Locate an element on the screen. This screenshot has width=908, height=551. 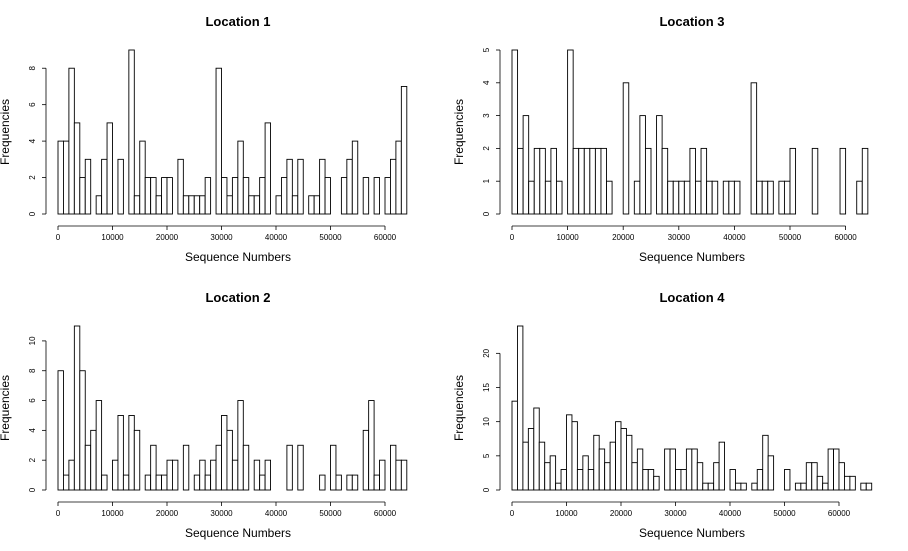
chart-title: Location 1 is located at coordinates (237, 21).